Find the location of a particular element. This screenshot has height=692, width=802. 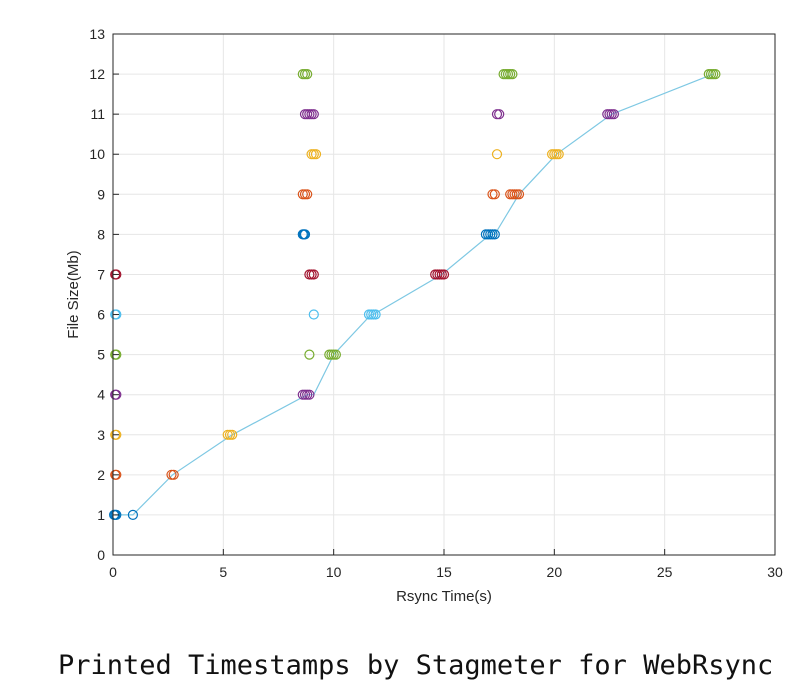

x-tick-label: 20 is located at coordinates (555, 572).